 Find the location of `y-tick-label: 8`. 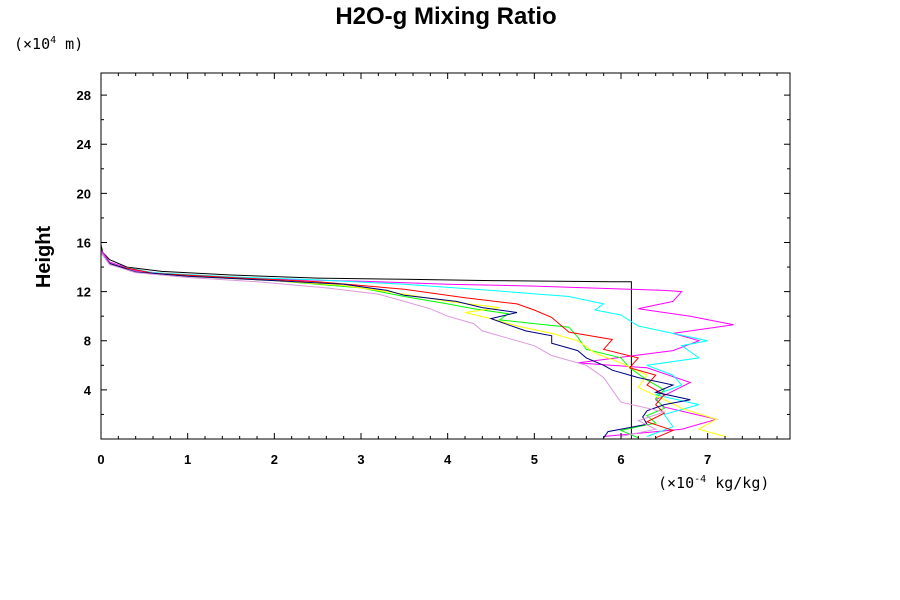

y-tick-label: 8 is located at coordinates (87, 341).